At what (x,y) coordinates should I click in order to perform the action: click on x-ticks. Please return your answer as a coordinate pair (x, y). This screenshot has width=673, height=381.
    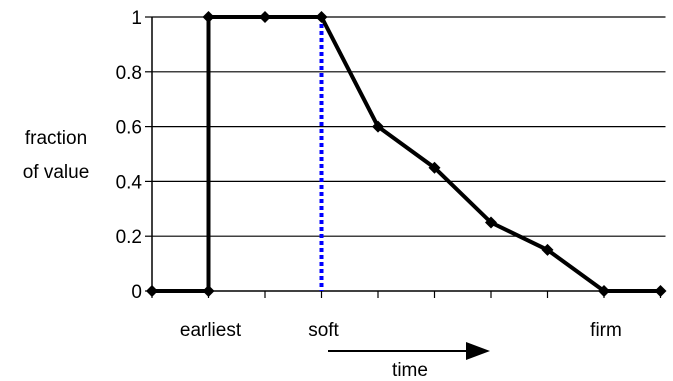
    Looking at the image, I should click on (406, 294).